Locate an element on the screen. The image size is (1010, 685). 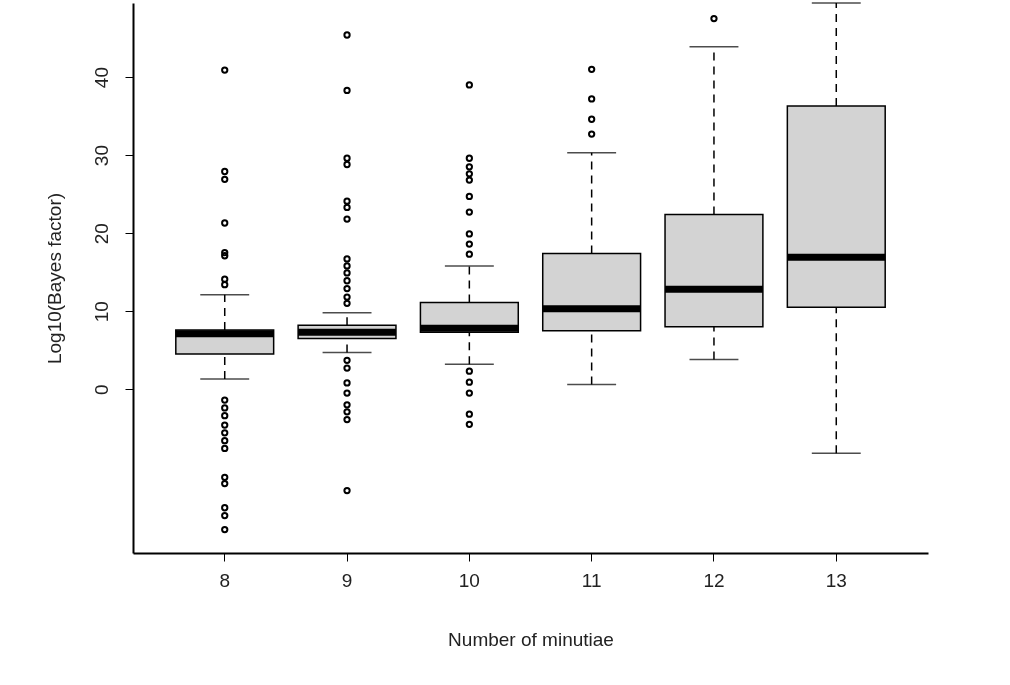
x-axis-title: Number of minutiae is located at coordinates (531, 639).